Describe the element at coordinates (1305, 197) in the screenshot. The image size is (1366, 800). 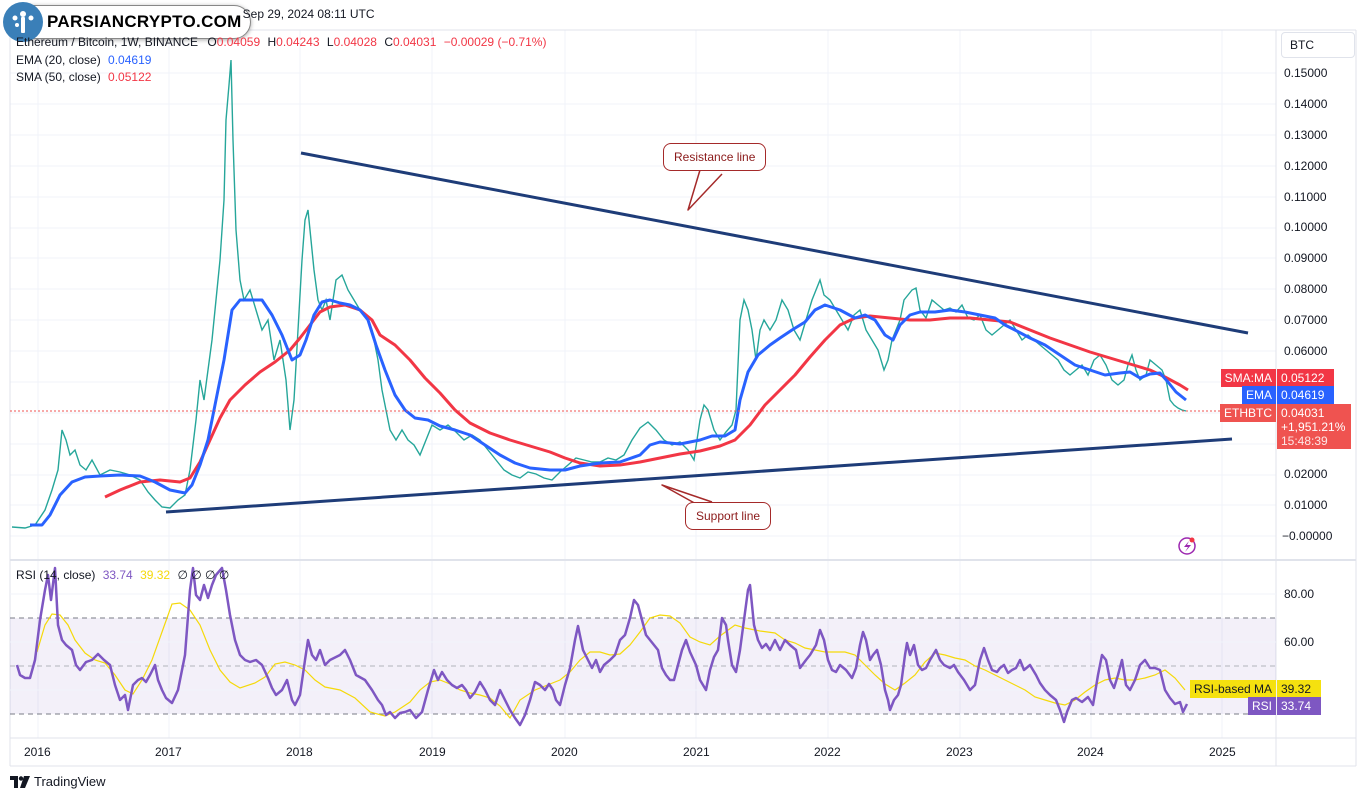
I see `price-tick: 0.11000` at that location.